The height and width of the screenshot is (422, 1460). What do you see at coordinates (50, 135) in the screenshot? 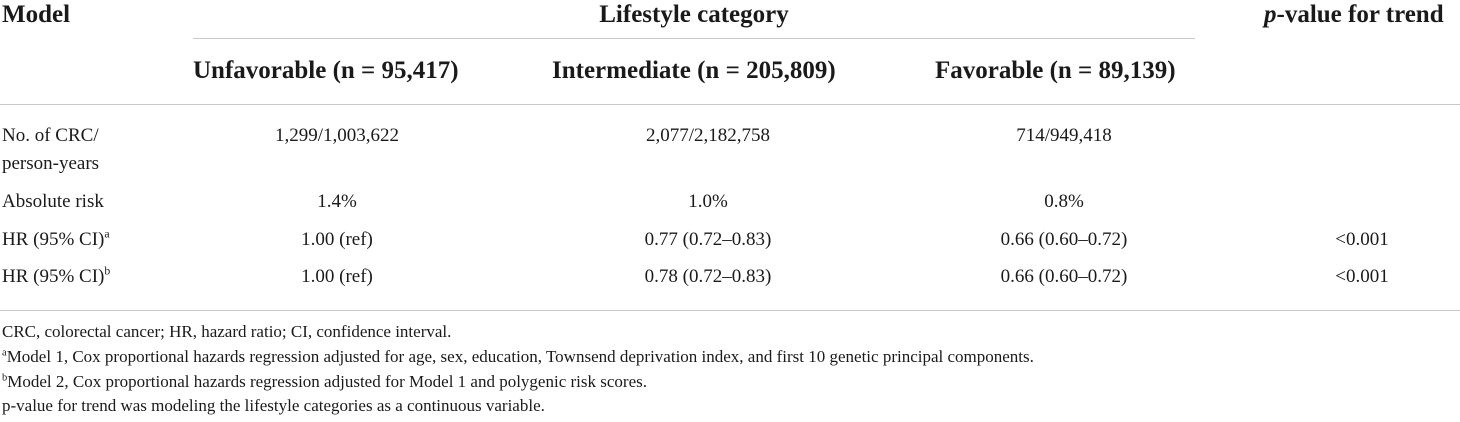
I see `row-label-crc-line1: No. of CRC/` at bounding box center [50, 135].